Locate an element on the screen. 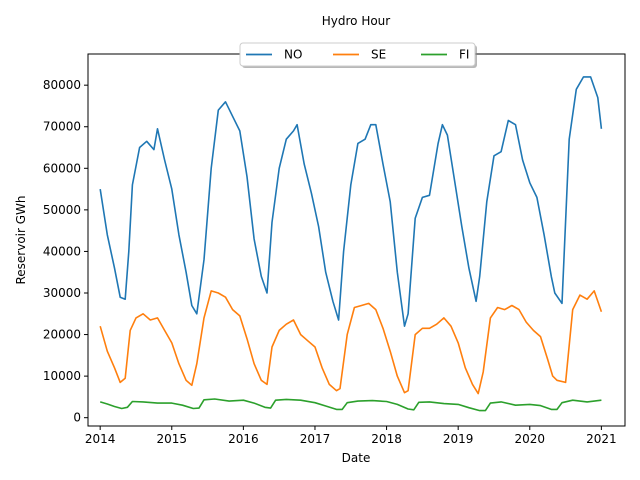 This screenshot has width=640, height=480. chart-title: Hydro Hour is located at coordinates (356, 21).